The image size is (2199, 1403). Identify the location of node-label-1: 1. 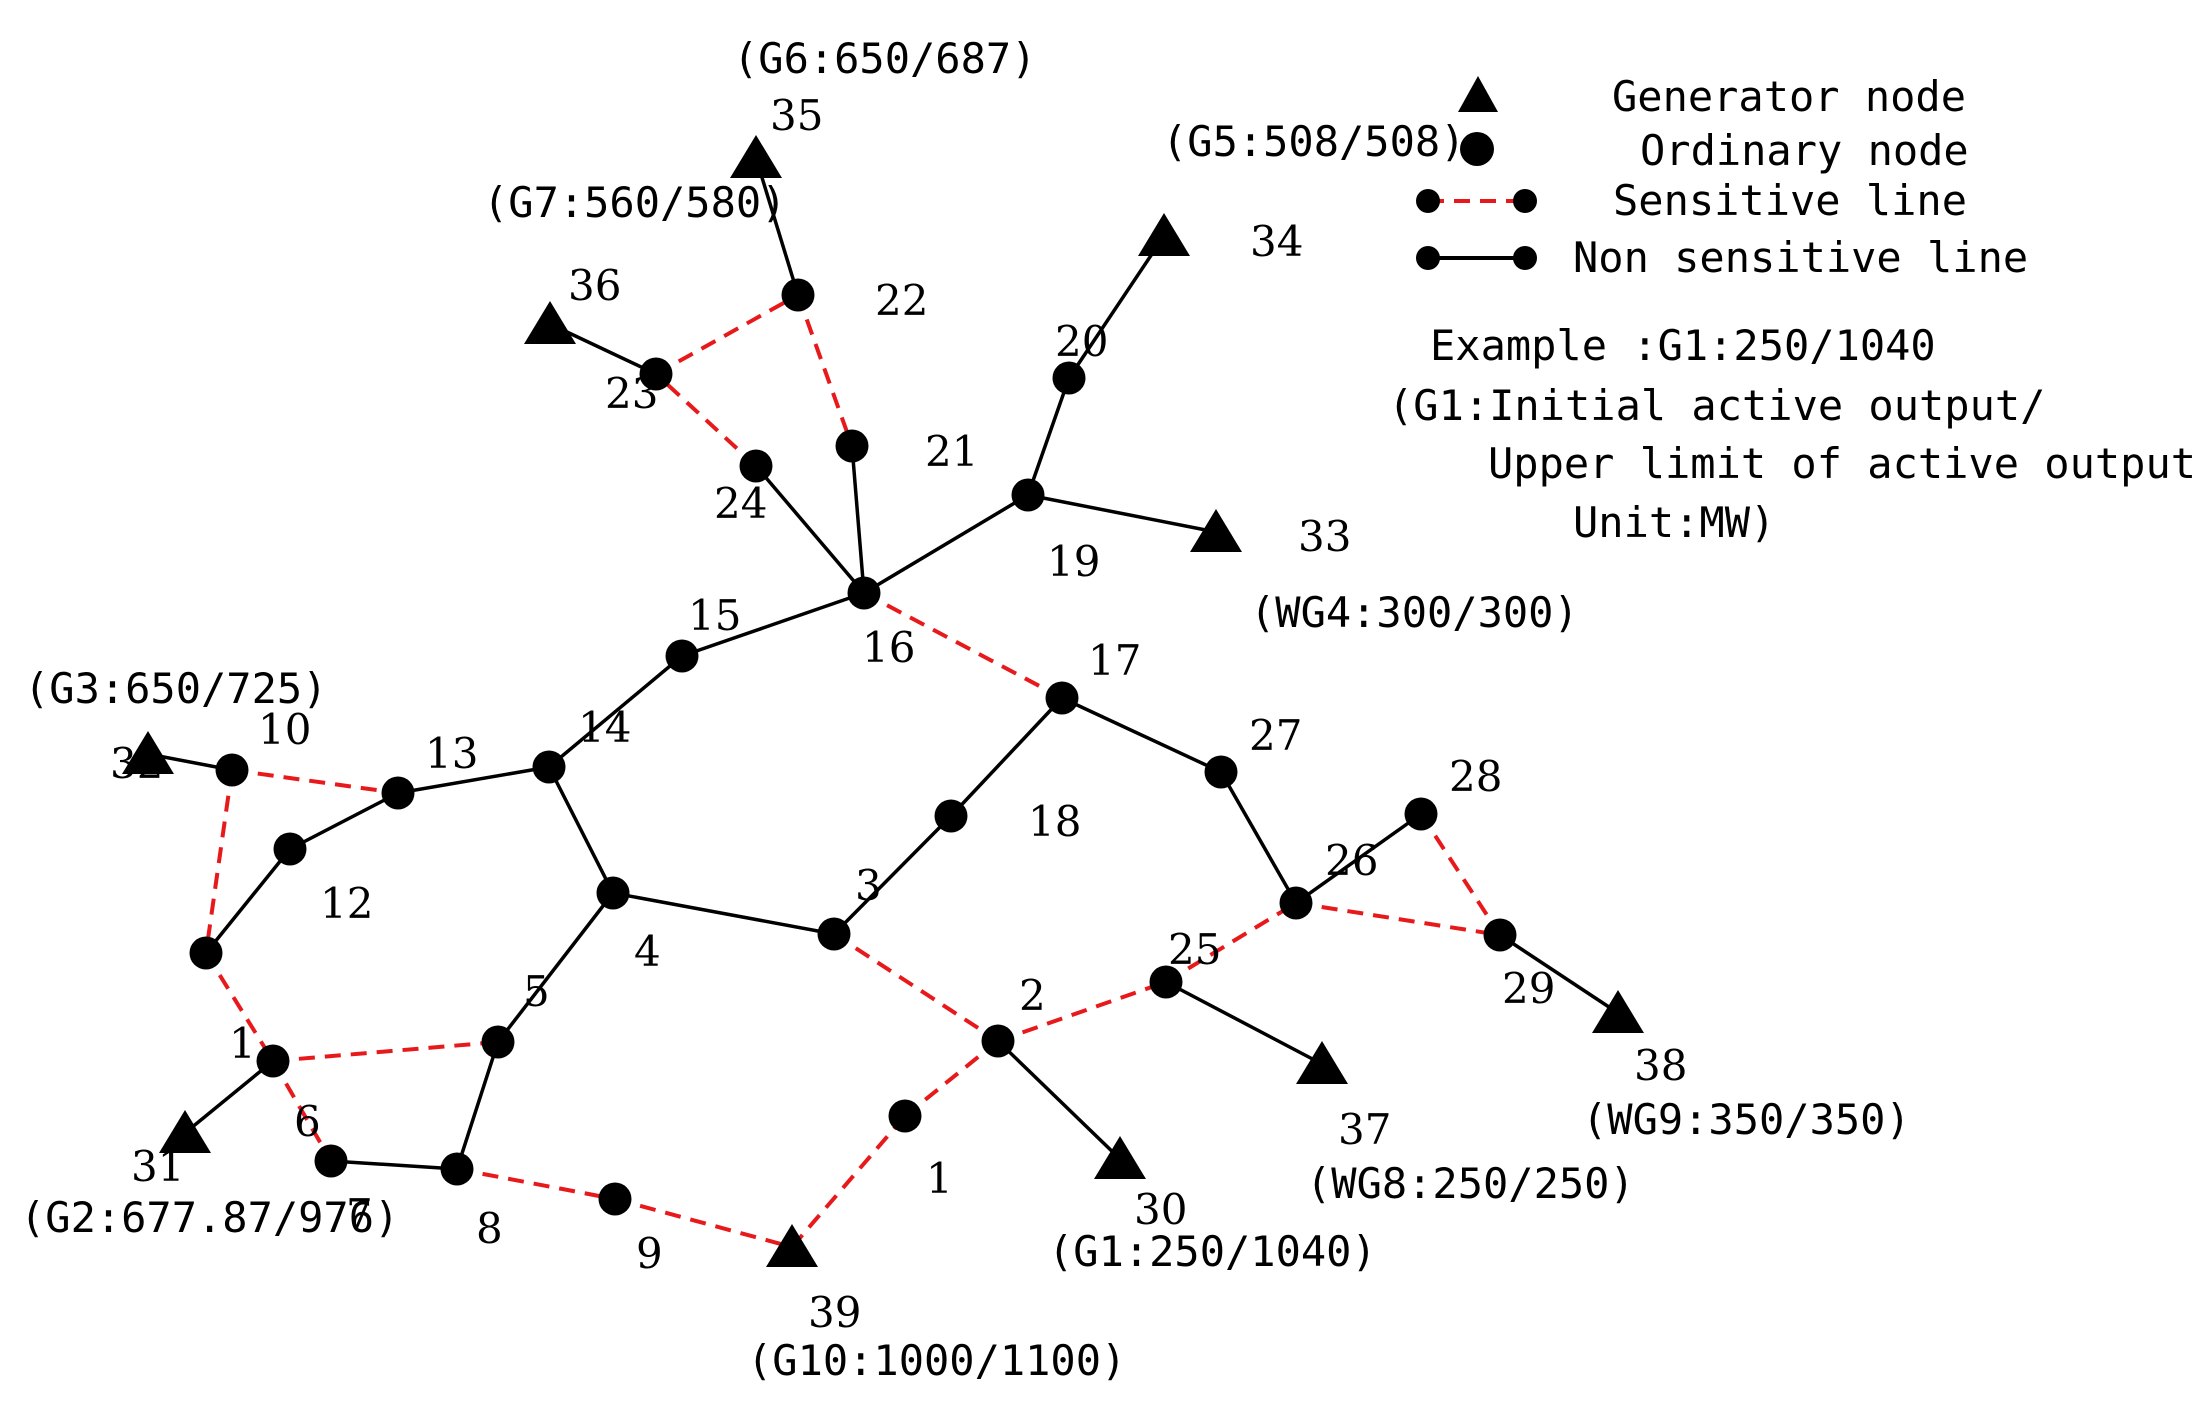
(939, 1178).